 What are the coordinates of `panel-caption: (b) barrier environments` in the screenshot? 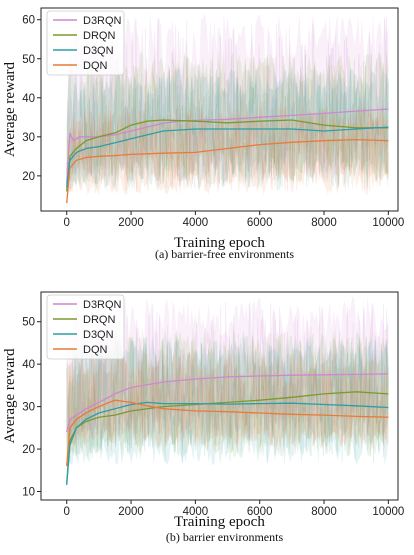 It's located at (225, 537).